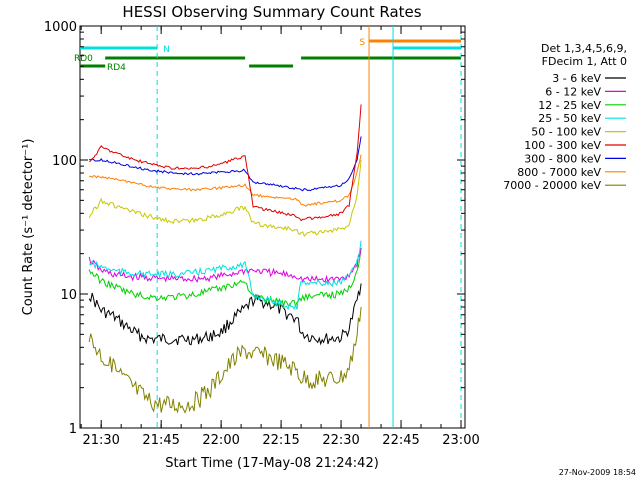 The height and width of the screenshot is (480, 640). I want to click on legend-header-line: FDecim 1, Att 0, so click(584, 61).